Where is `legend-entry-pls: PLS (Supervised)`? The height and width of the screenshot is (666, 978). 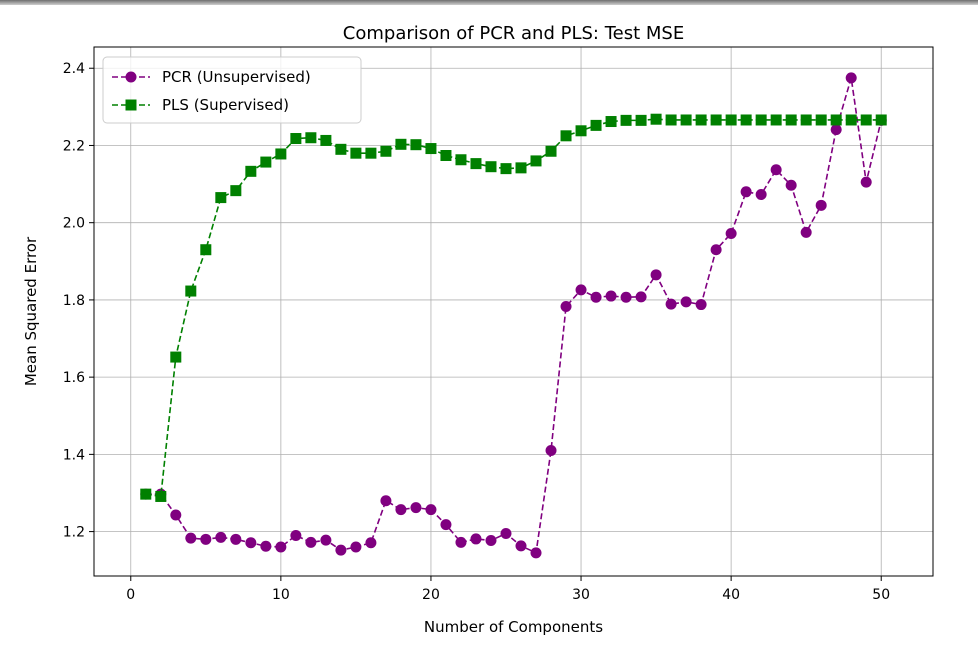
legend-entry-pls: PLS (Supervised) is located at coordinates (200, 105).